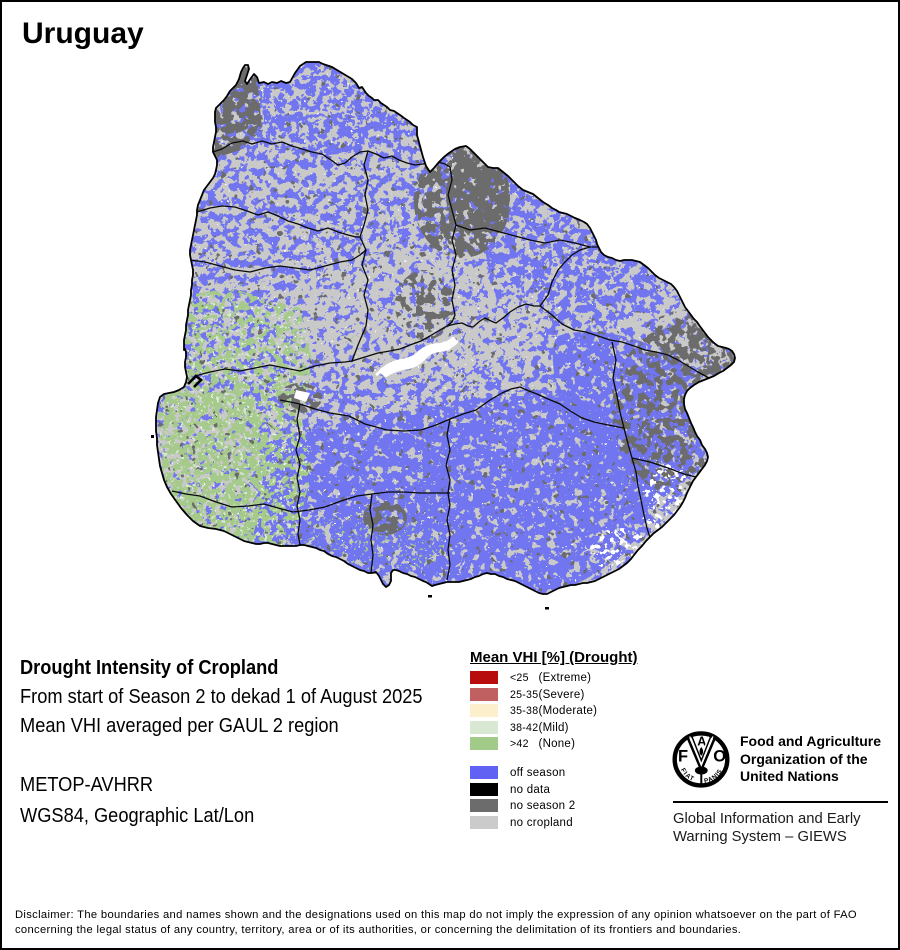  What do you see at coordinates (683, 755) in the screenshot?
I see `svg-text: F` at bounding box center [683, 755].